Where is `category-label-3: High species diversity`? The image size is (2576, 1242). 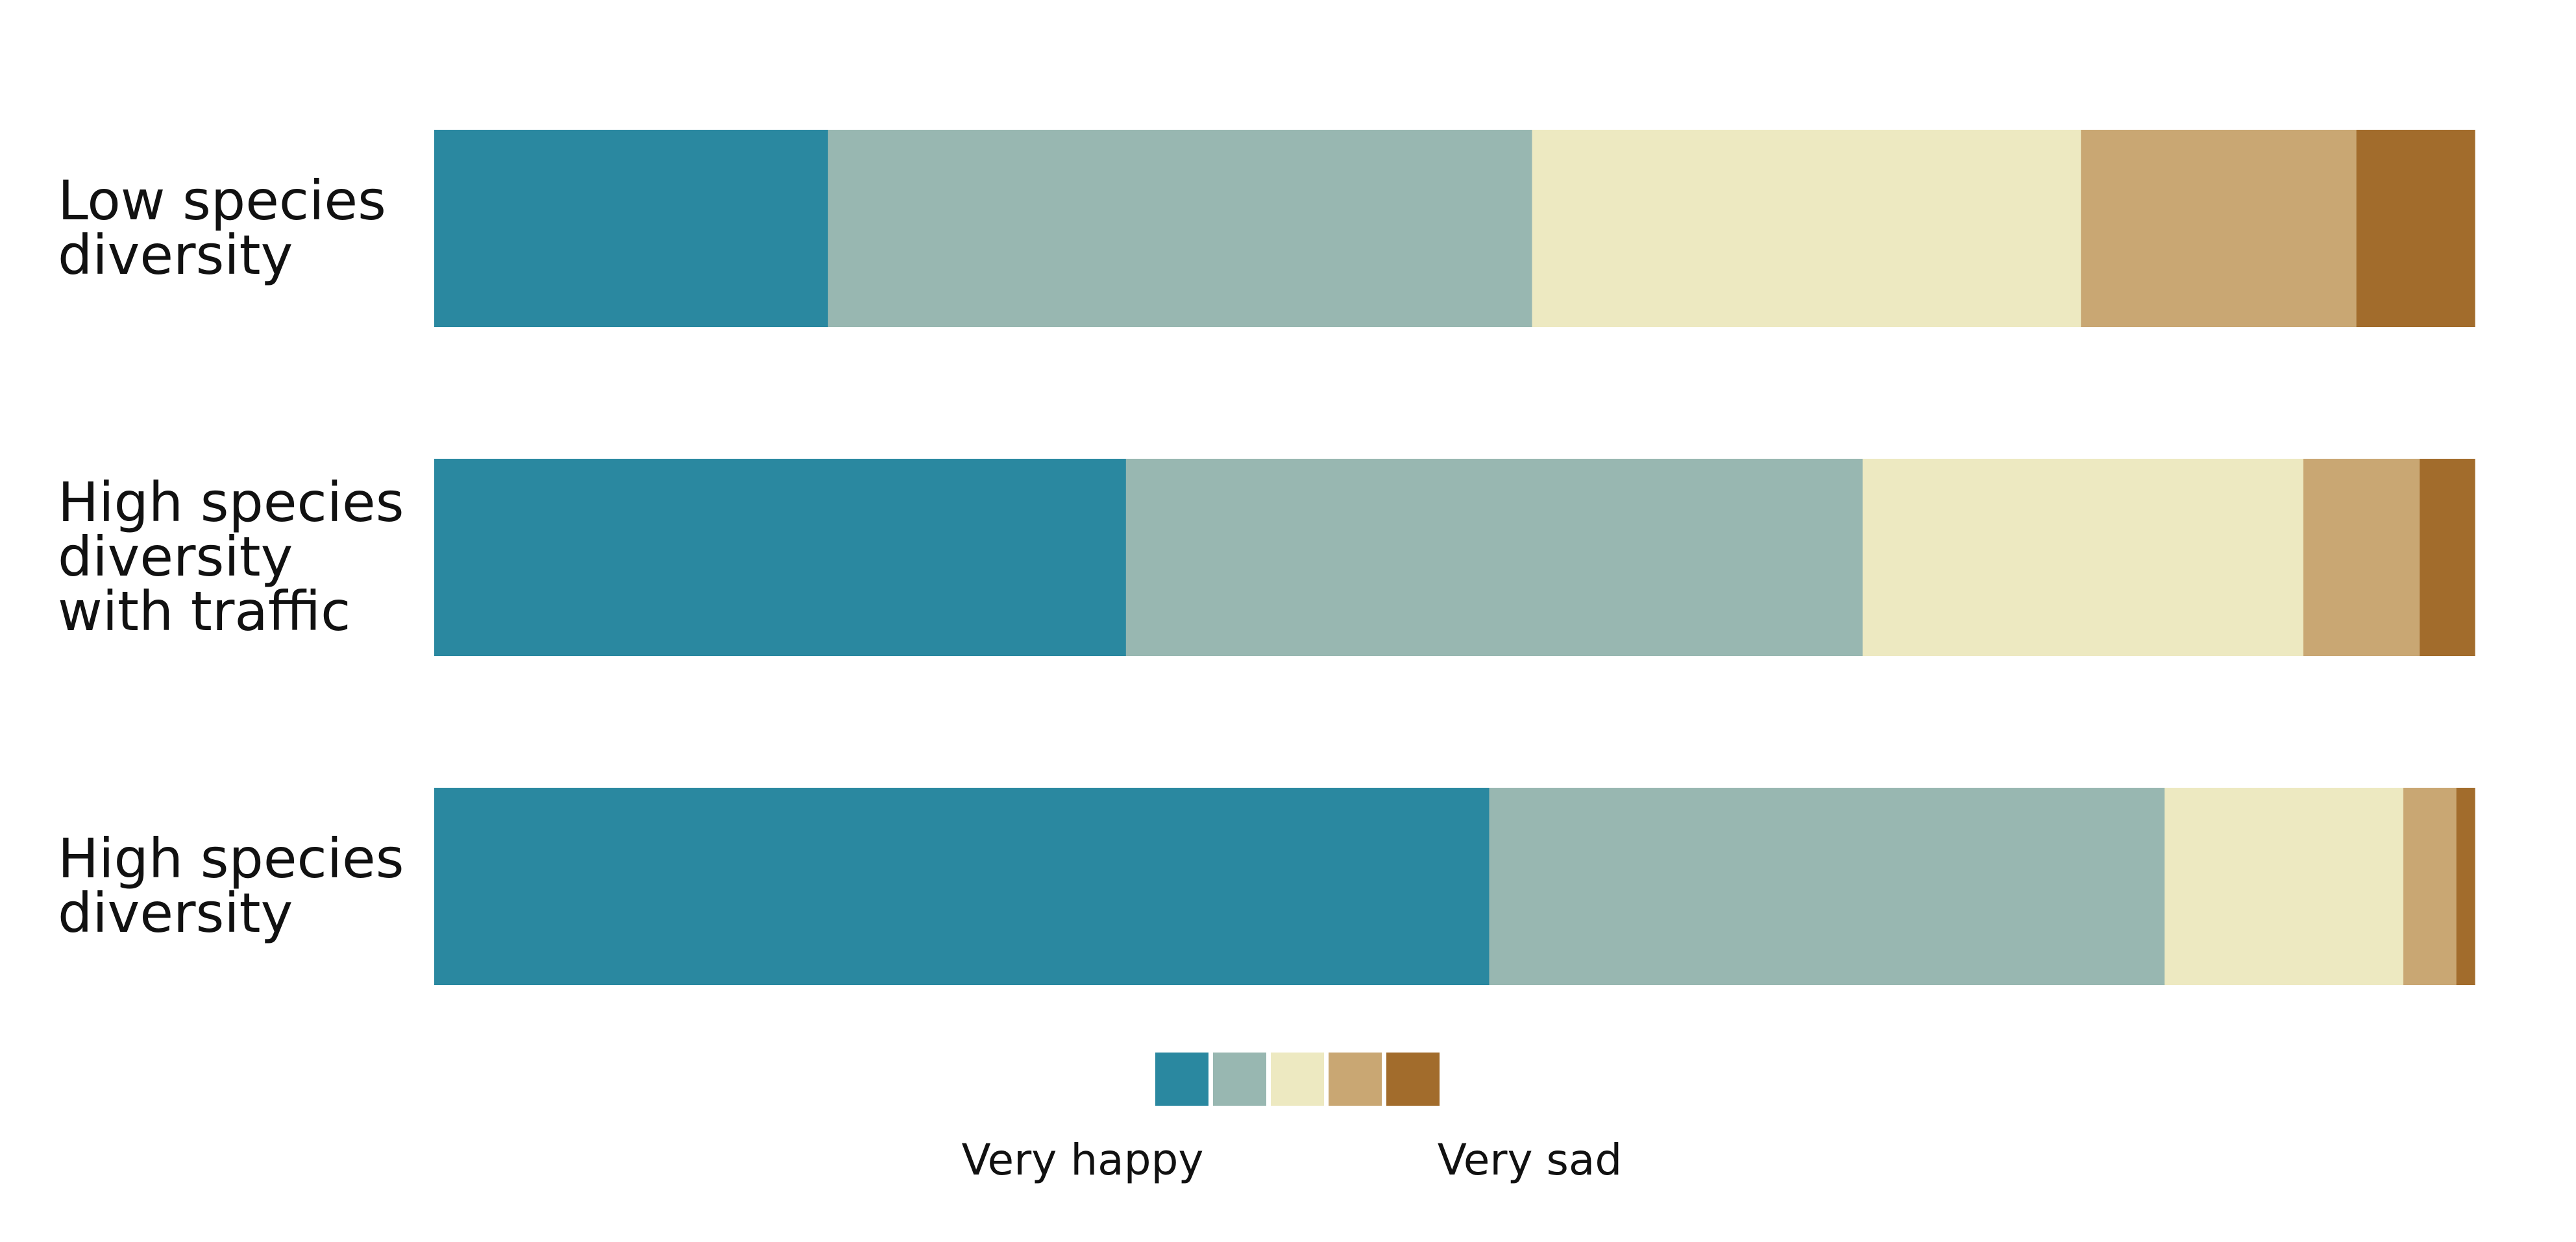 category-label-3: High species diversity is located at coordinates (231, 886).